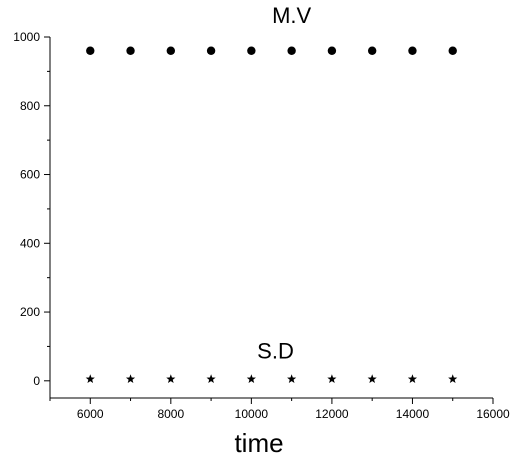  I want to click on x-tick-label: 10000, so click(252, 414).